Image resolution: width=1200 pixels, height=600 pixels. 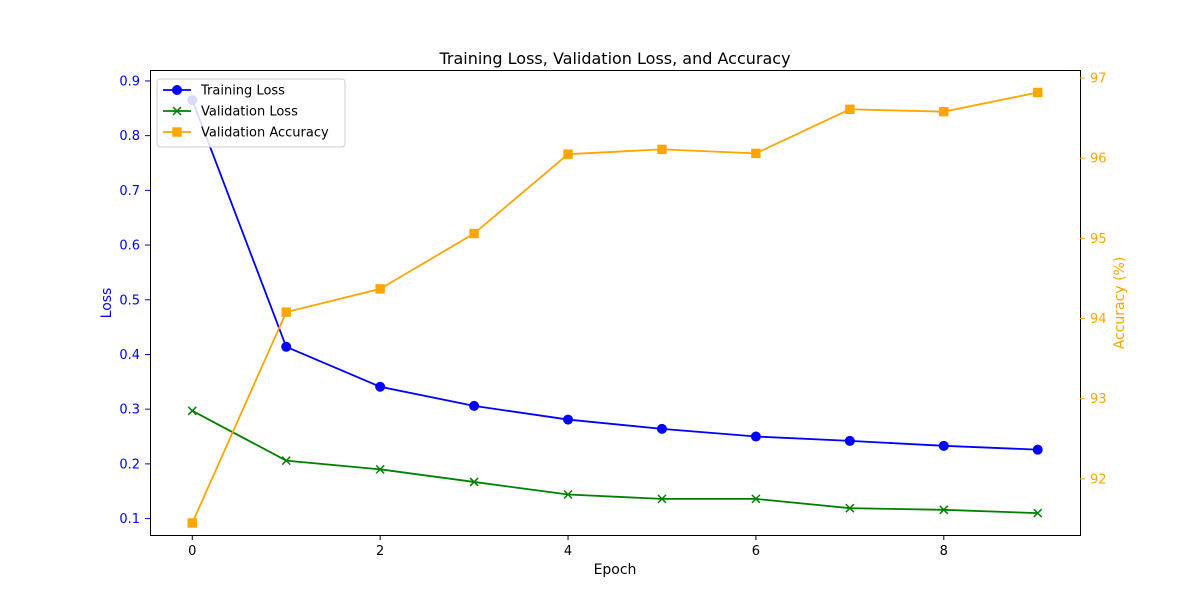 I want to click on y-right-tick-label: 95, so click(x=1098, y=239).